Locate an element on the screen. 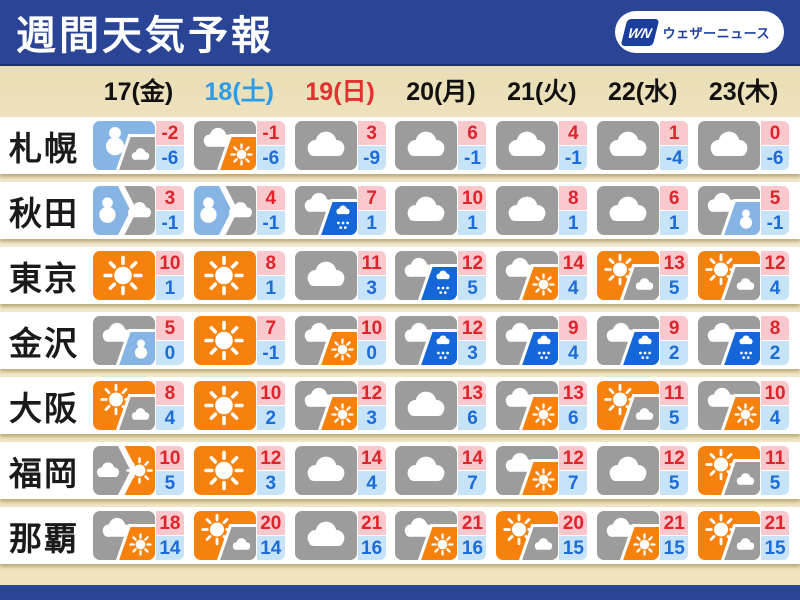 This screenshot has height=600, width=800. forecast-cell: 4 -1 is located at coordinates (541, 145).